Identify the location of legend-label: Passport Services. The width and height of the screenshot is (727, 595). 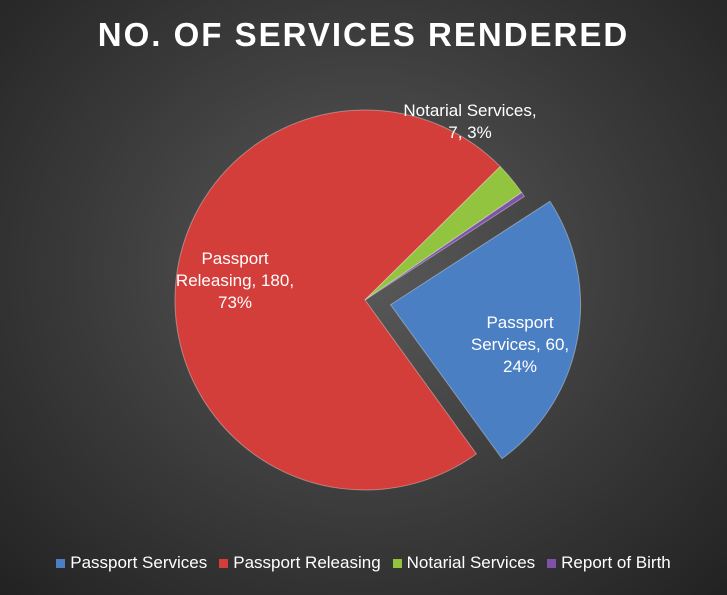
(139, 562).